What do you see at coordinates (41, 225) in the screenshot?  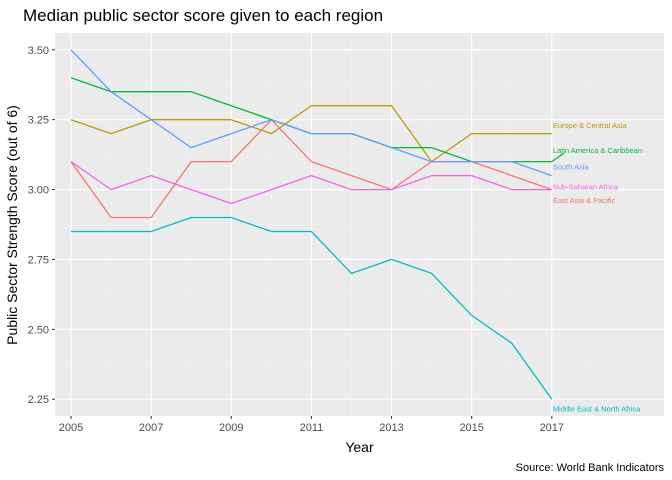 I see `y-axis: 2.25 2.50 2.75 3.00 3.25 3.50` at bounding box center [41, 225].